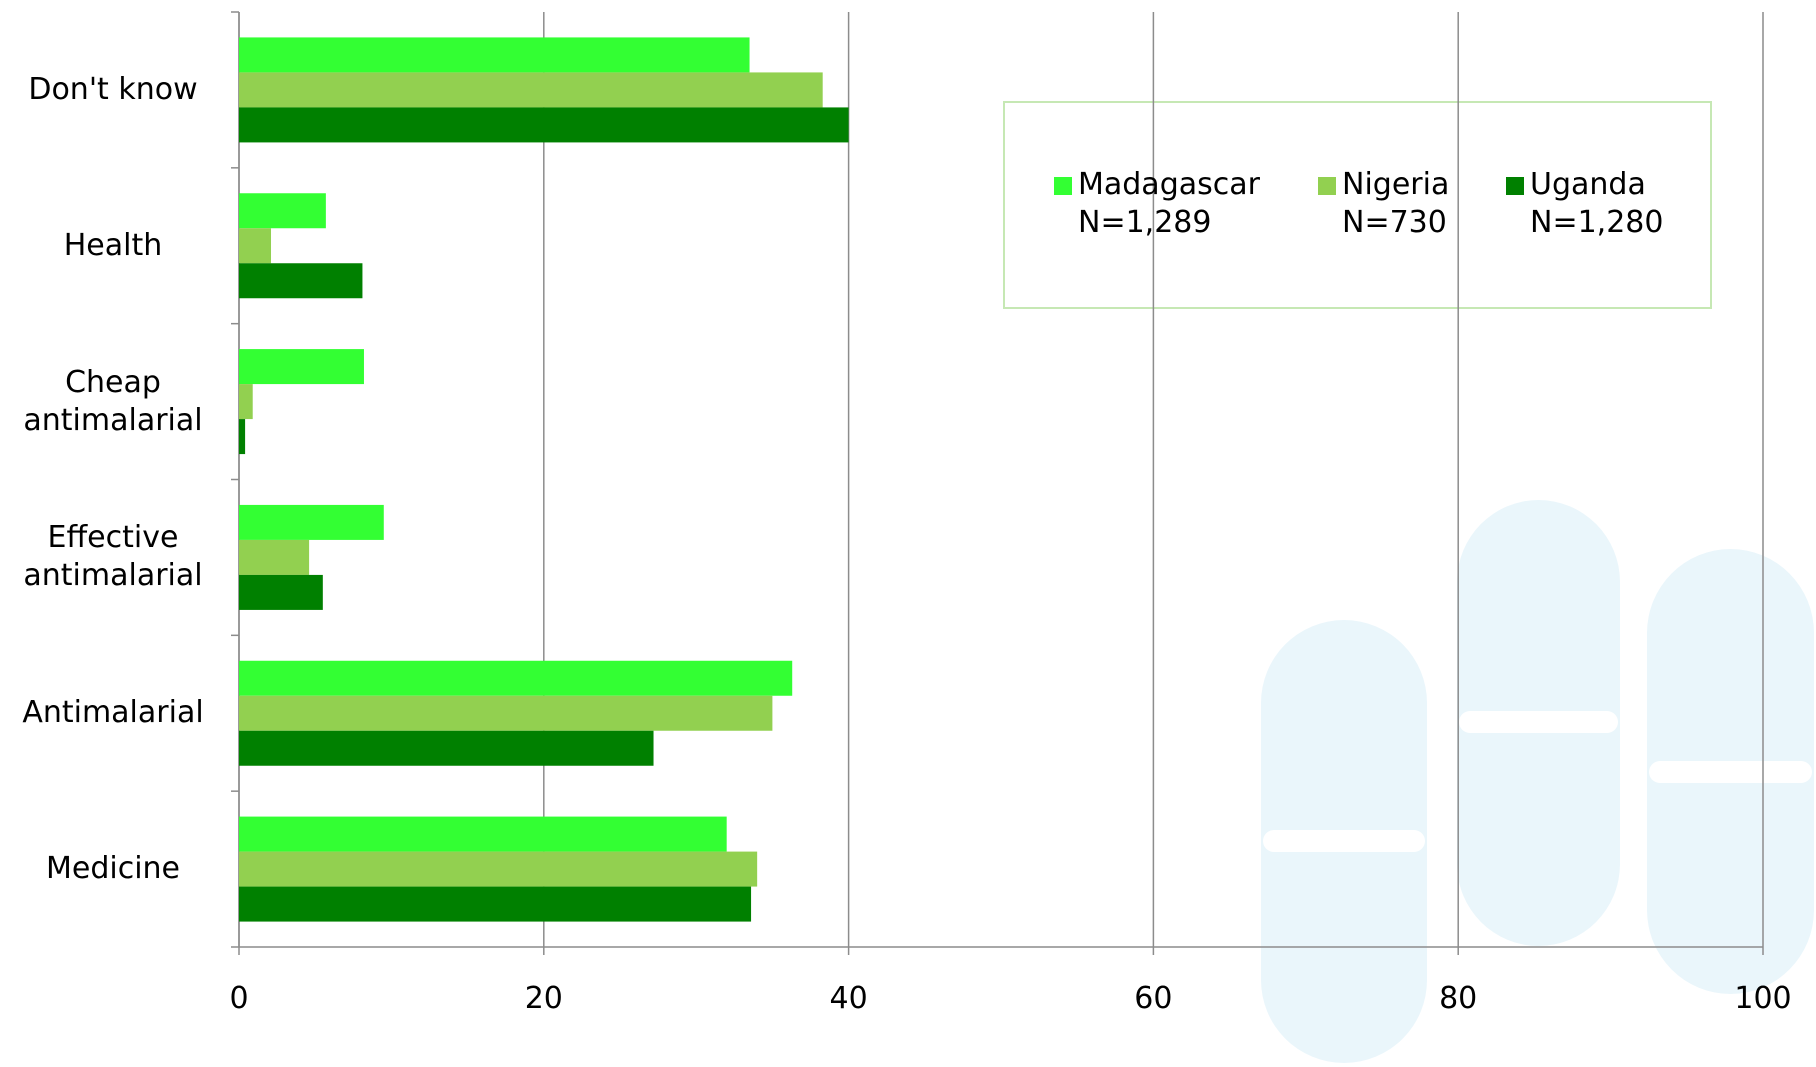 The height and width of the screenshot is (1067, 1816). I want to click on y-tick-label: Effective antimalarial, so click(113, 557).